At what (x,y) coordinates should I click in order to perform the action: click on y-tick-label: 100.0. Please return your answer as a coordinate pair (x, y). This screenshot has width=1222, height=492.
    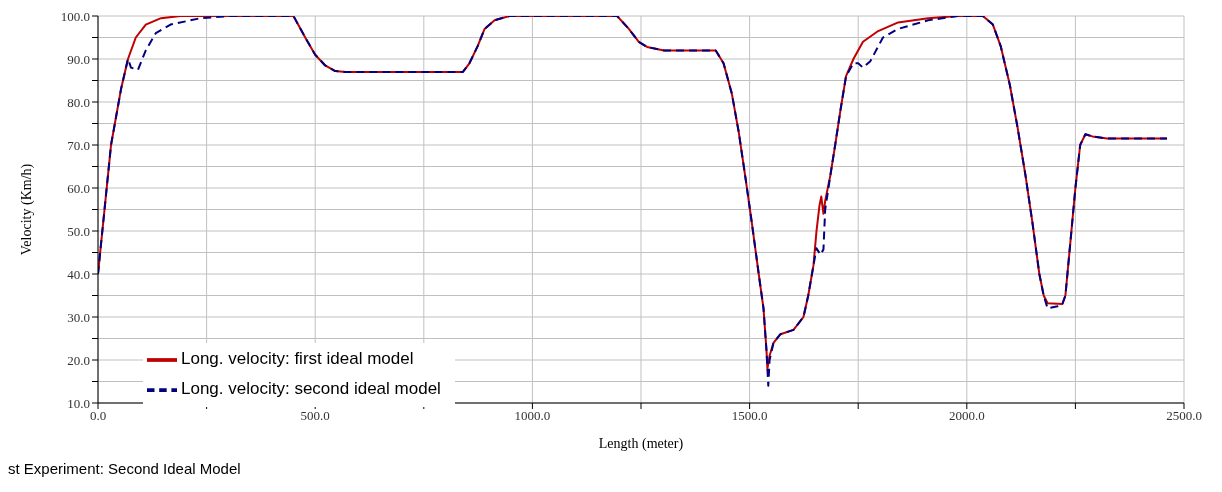
    Looking at the image, I should click on (75, 16).